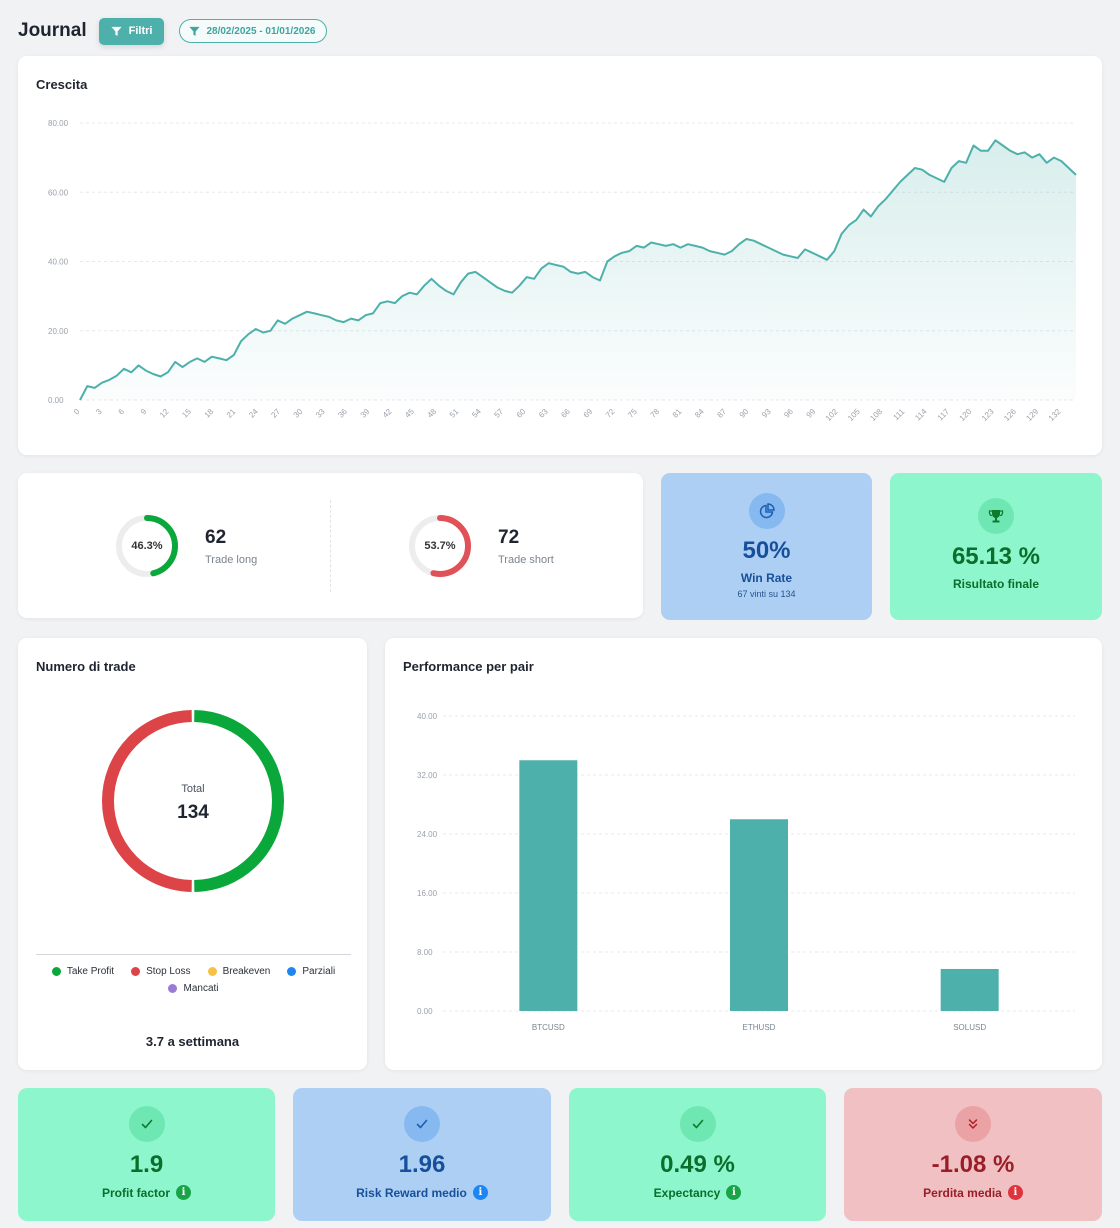  Describe the element at coordinates (253, 413) in the screenshot. I see `x-tick-label: 24` at that location.